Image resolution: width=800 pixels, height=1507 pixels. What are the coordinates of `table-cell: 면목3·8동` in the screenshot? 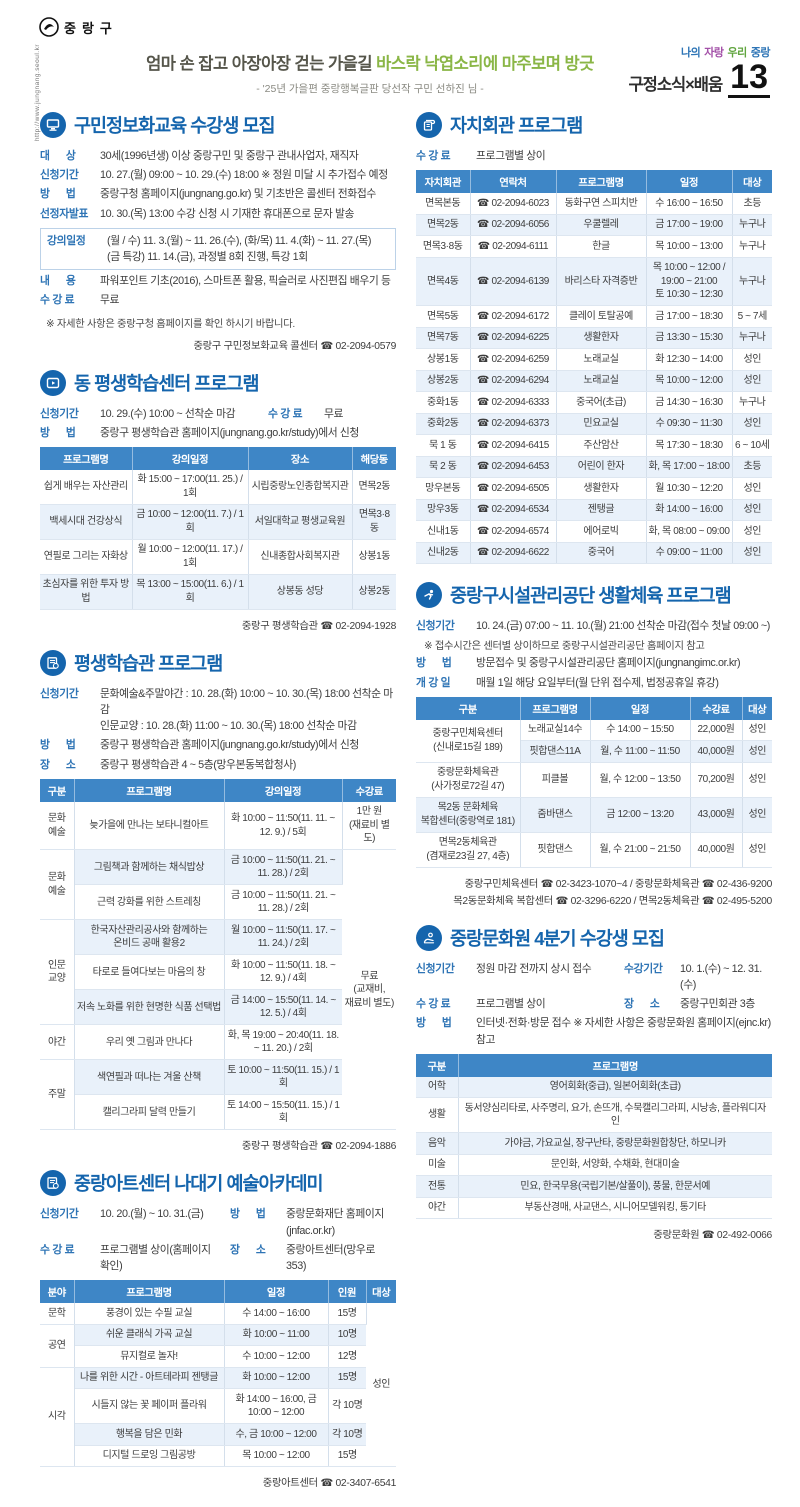 It's located at (374, 522).